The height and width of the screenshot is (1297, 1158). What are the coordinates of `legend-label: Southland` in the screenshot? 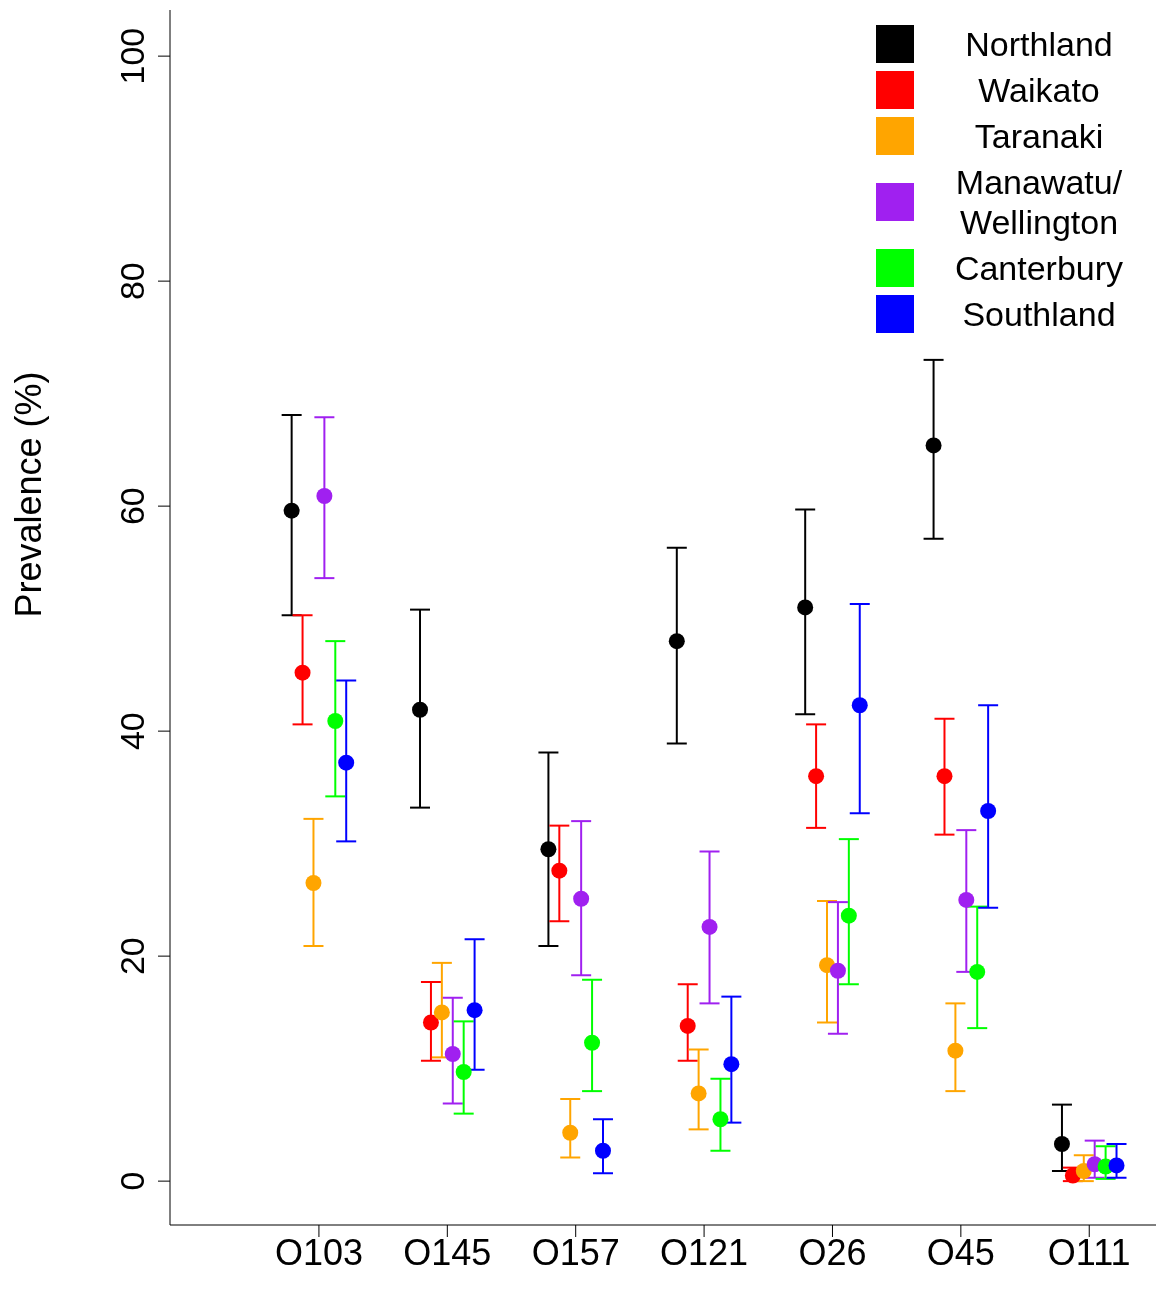 It's located at (1039, 314).